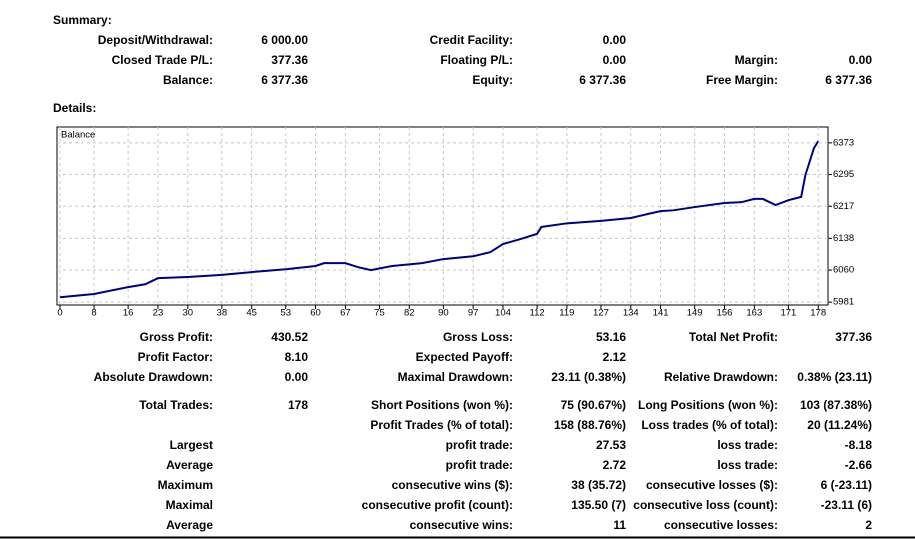 This screenshot has height=539, width=915. I want to click on x-tick-label: 127, so click(601, 313).